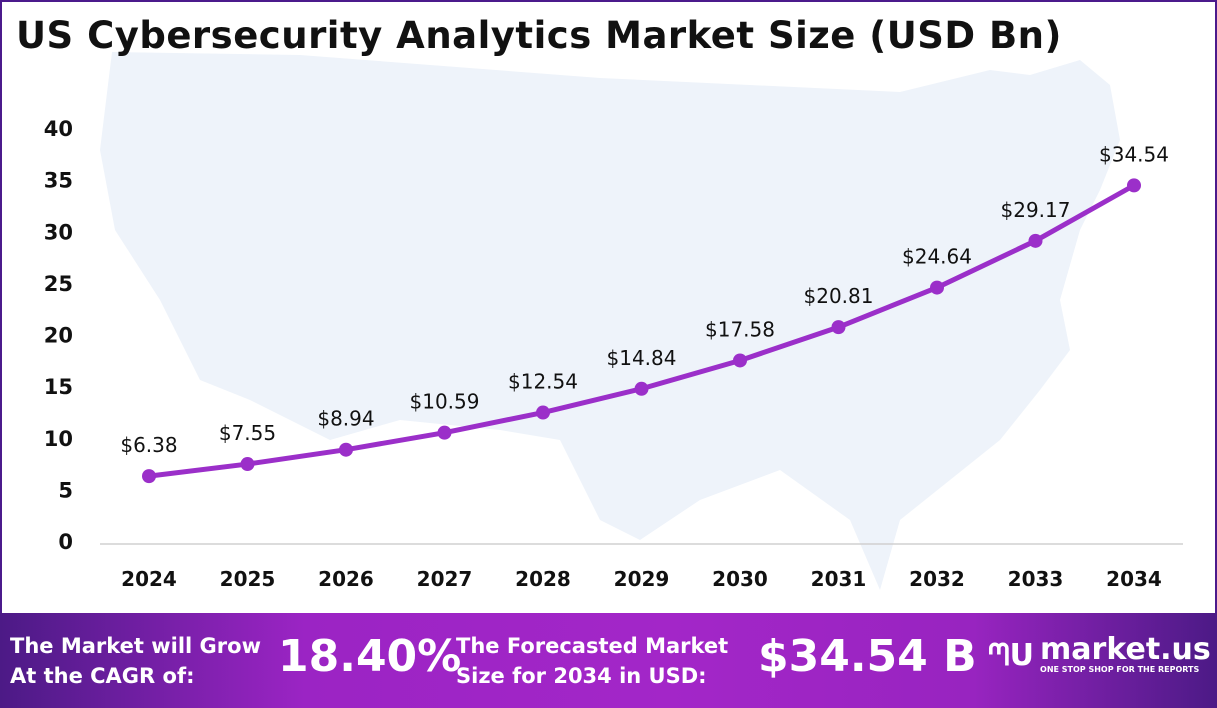 Image resolution: width=1217 pixels, height=708 pixels. Describe the element at coordinates (58, 439) in the screenshot. I see `y-tick-label: 10` at that location.